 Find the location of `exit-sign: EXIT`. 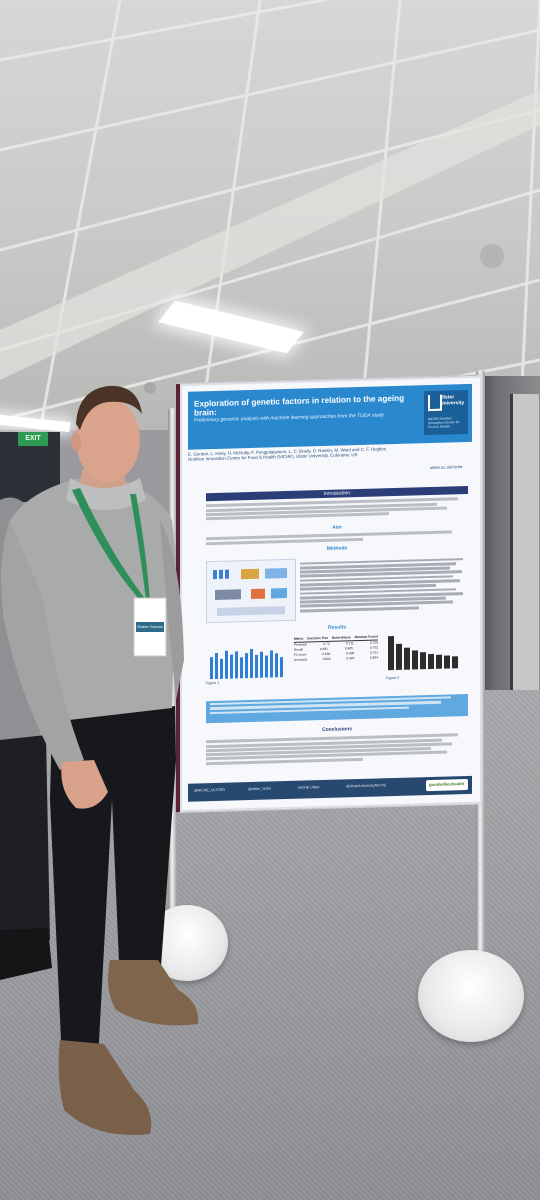

exit-sign: EXIT is located at coordinates (33, 439).